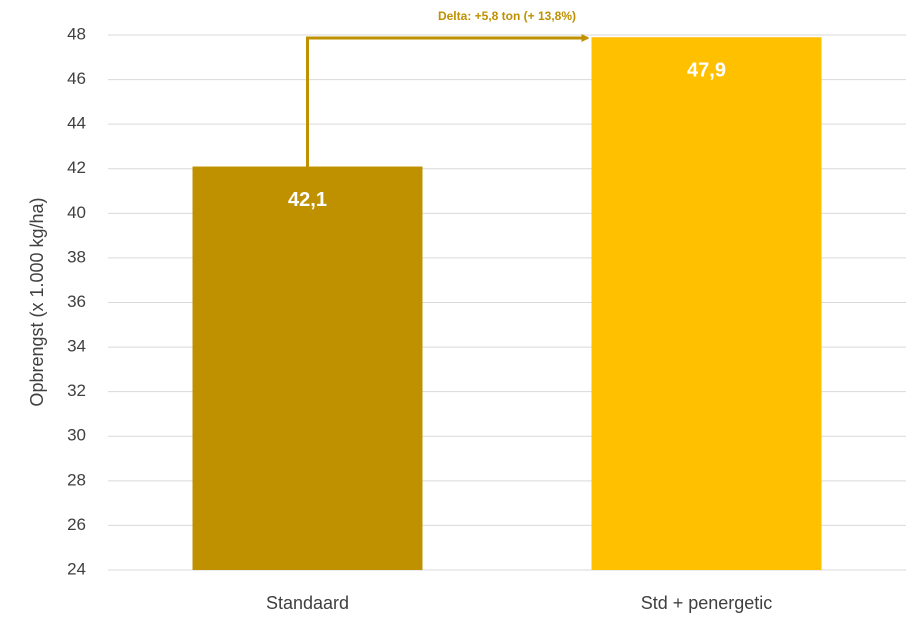 This screenshot has height=617, width=916. Describe the element at coordinates (307, 200) in the screenshot. I see `data-label: 42,1` at that location.